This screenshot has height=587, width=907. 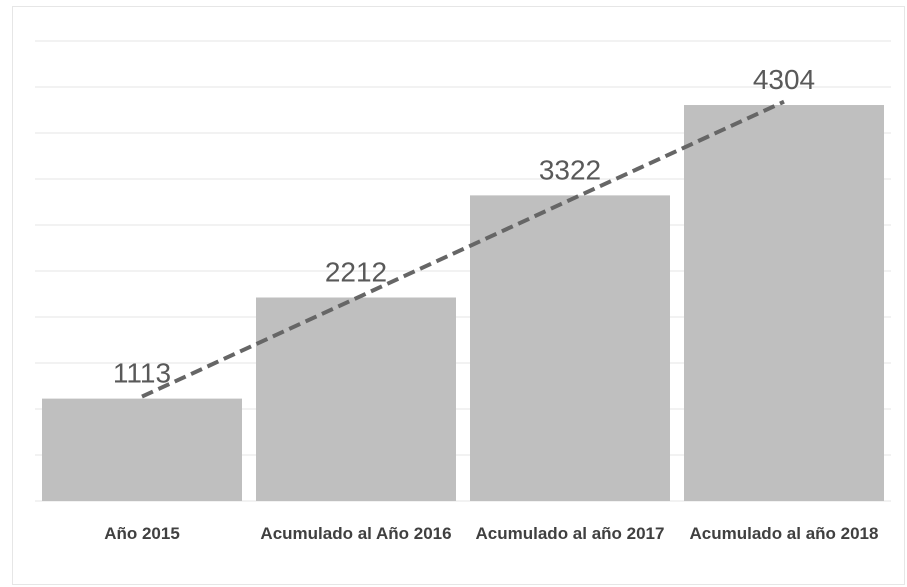 What do you see at coordinates (570, 169) in the screenshot?
I see `value-label: 3322` at bounding box center [570, 169].